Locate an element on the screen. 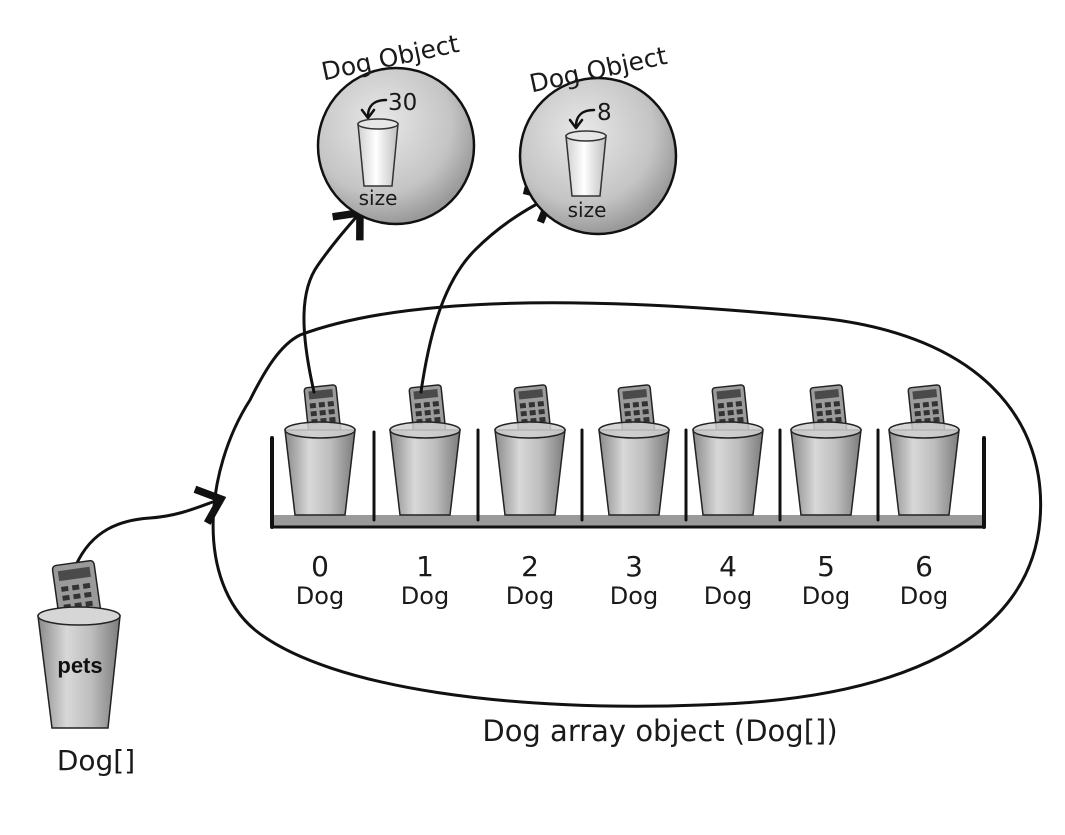  array-slots is located at coordinates (622, 450).